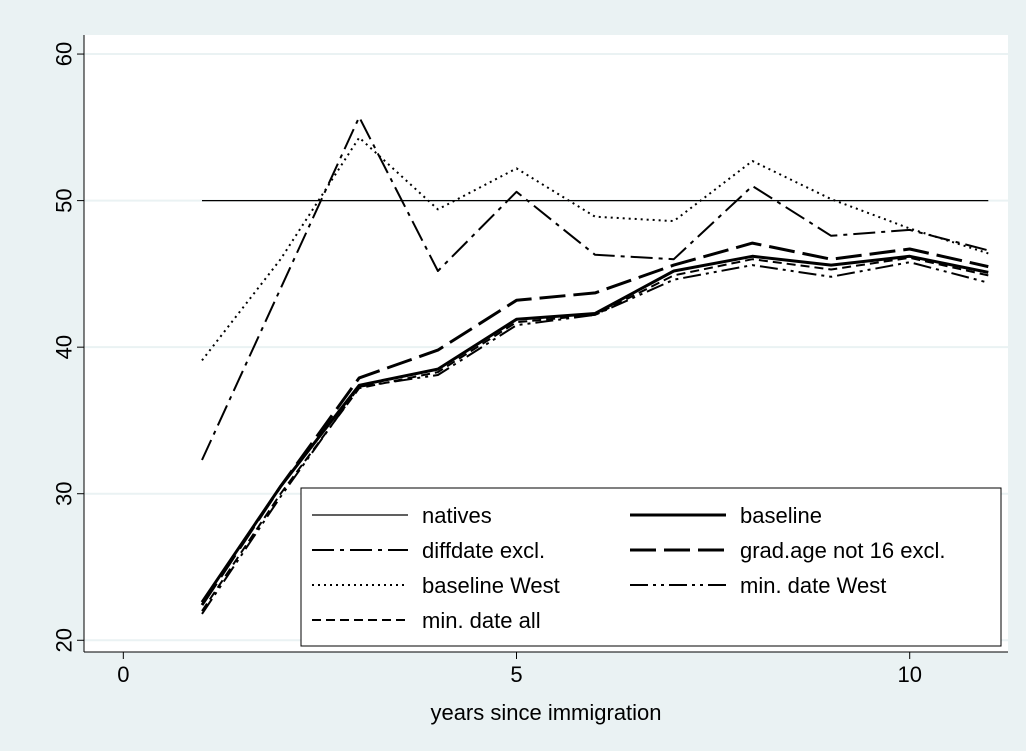 The height and width of the screenshot is (751, 1026). What do you see at coordinates (64, 54) in the screenshot?
I see `y-tick-label: 60` at bounding box center [64, 54].